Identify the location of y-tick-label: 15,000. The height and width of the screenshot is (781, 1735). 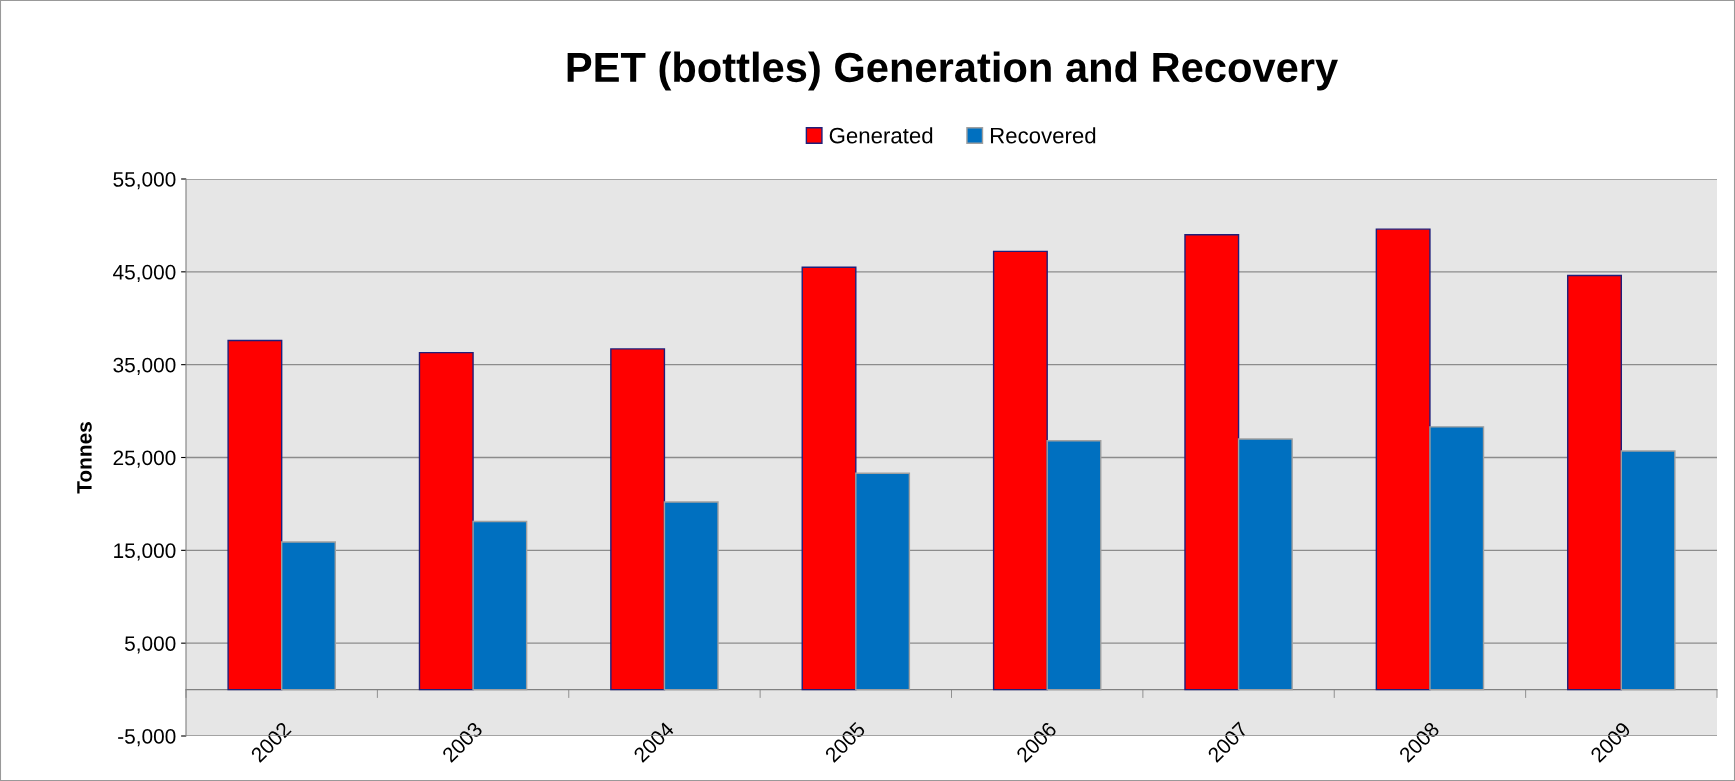
(145, 552).